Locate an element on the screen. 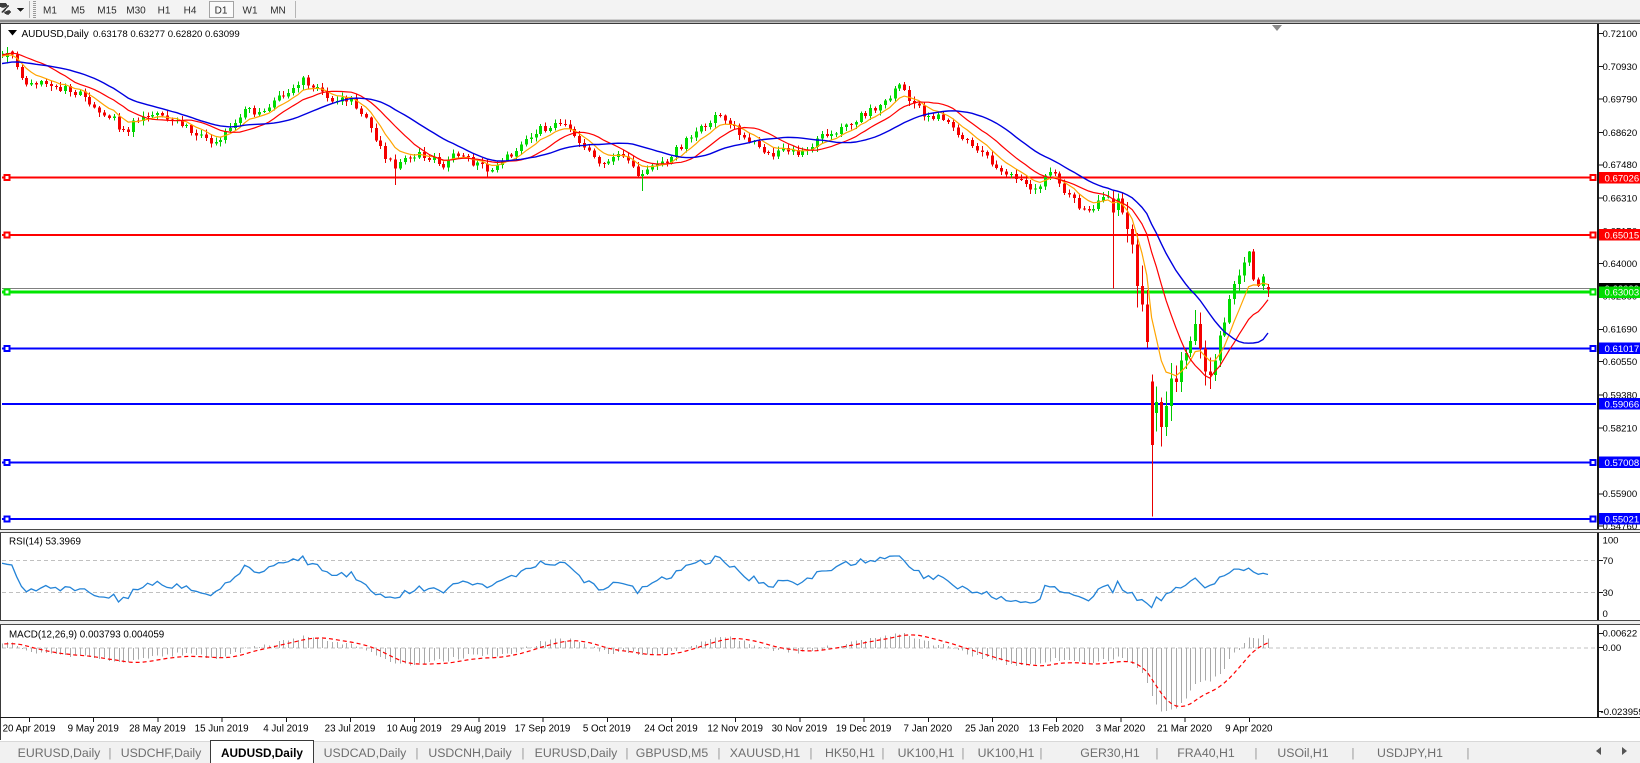 The image size is (1640, 763). svg-text: USDJPY,H1 is located at coordinates (1410, 753).